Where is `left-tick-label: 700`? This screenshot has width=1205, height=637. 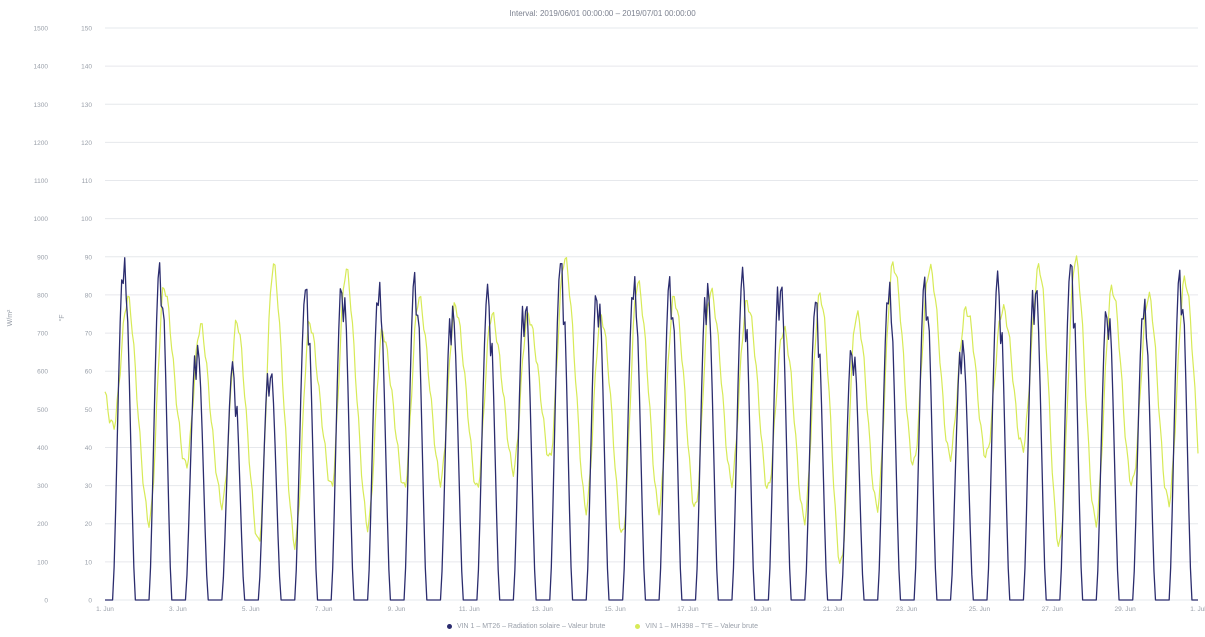
left-tick-label: 700 is located at coordinates (42, 334).